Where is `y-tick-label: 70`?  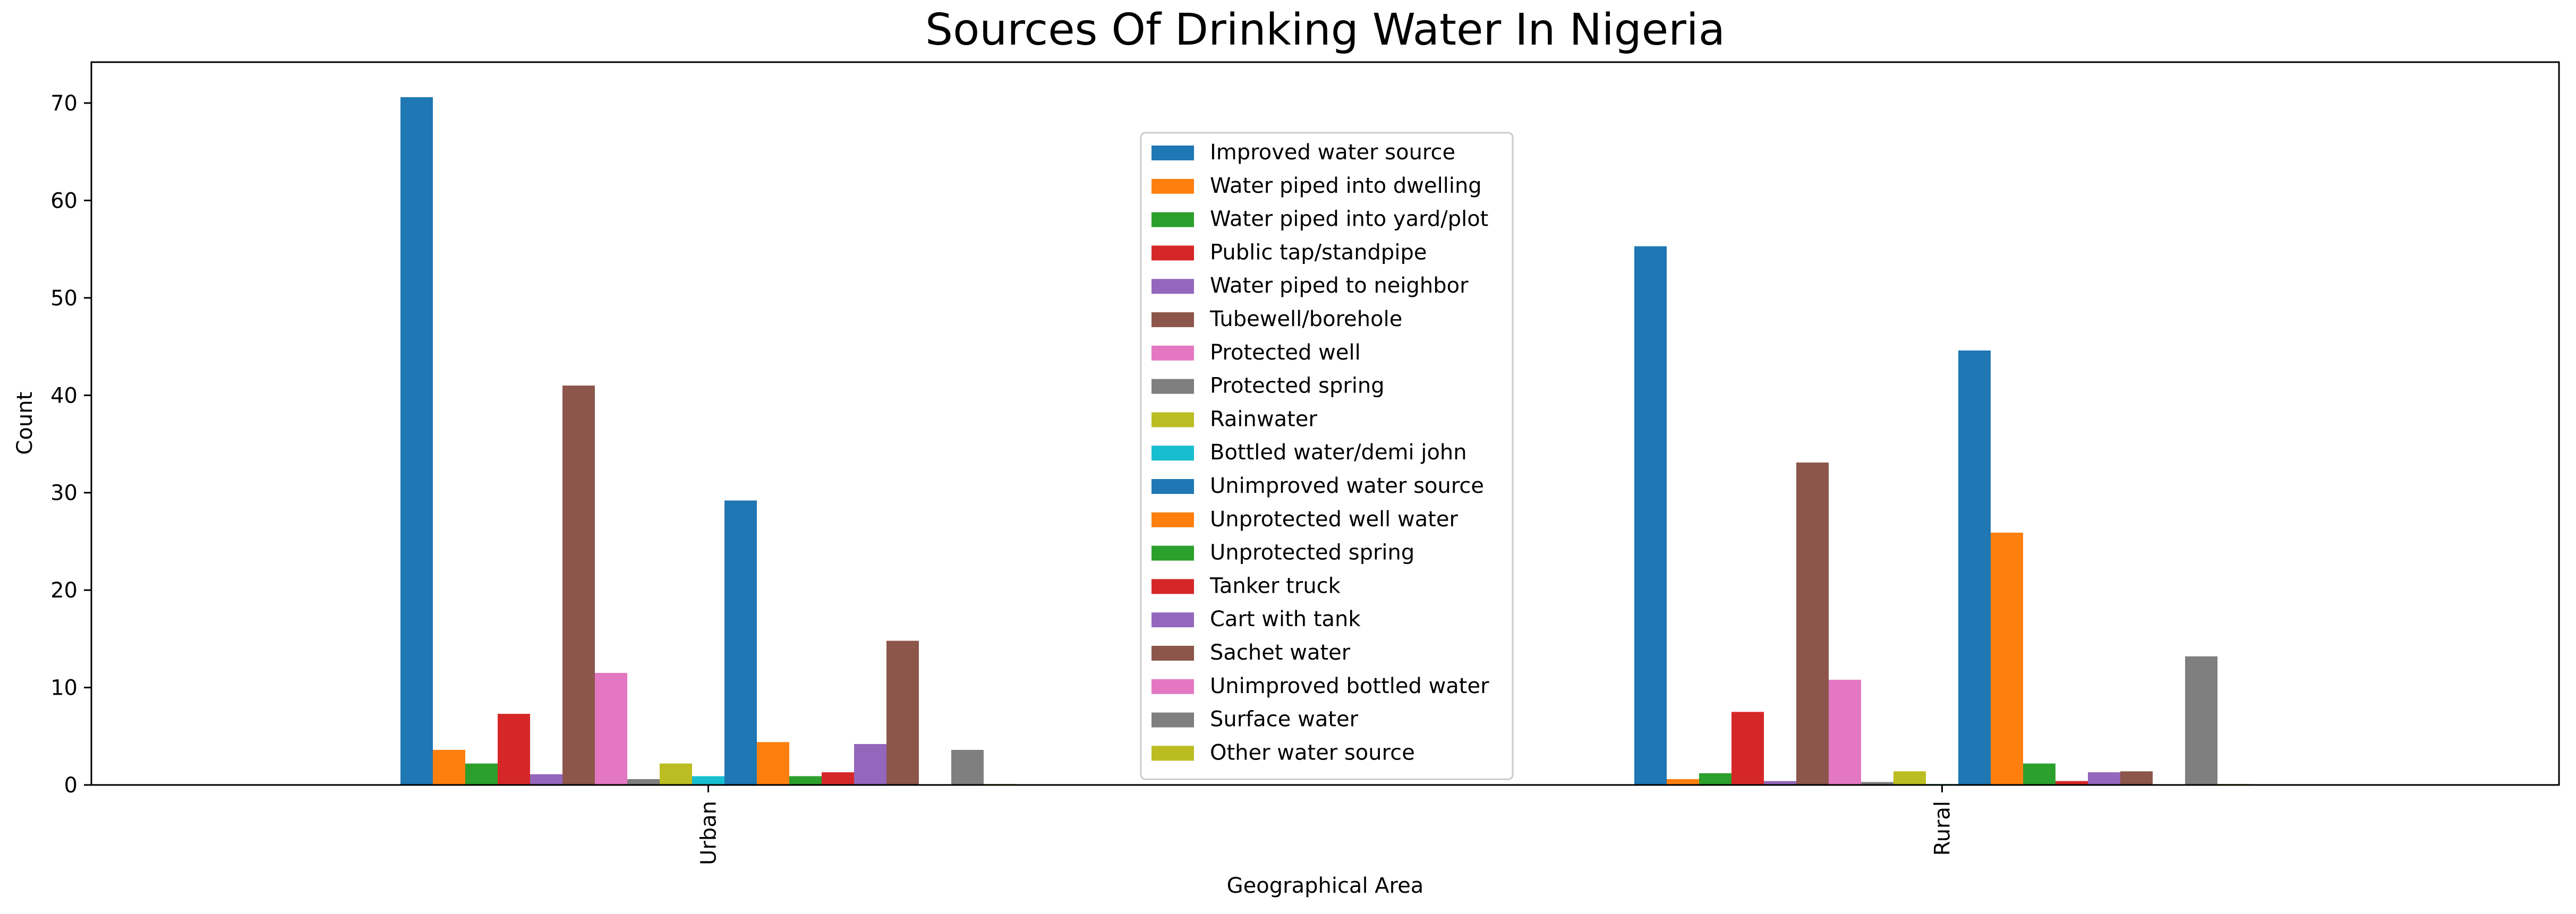
y-tick-label: 70 is located at coordinates (64, 103).